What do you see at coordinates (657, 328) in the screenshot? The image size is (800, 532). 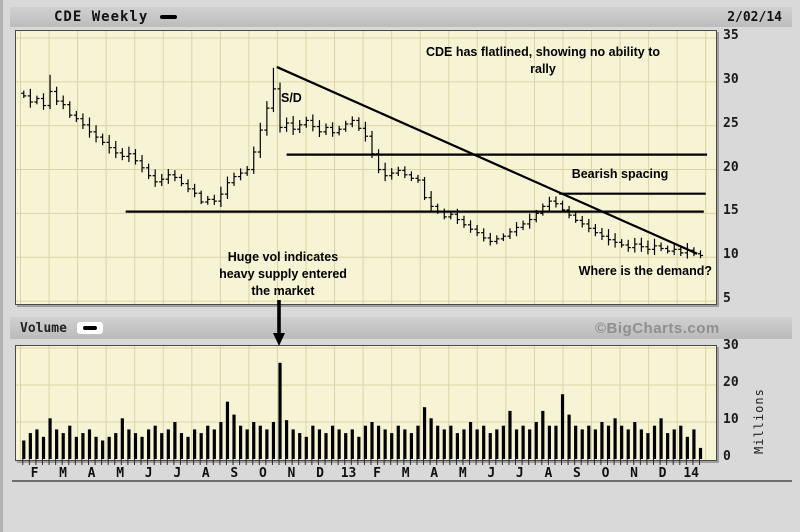 I see `bigcharts-copyright: ©BigCharts.com` at bounding box center [657, 328].